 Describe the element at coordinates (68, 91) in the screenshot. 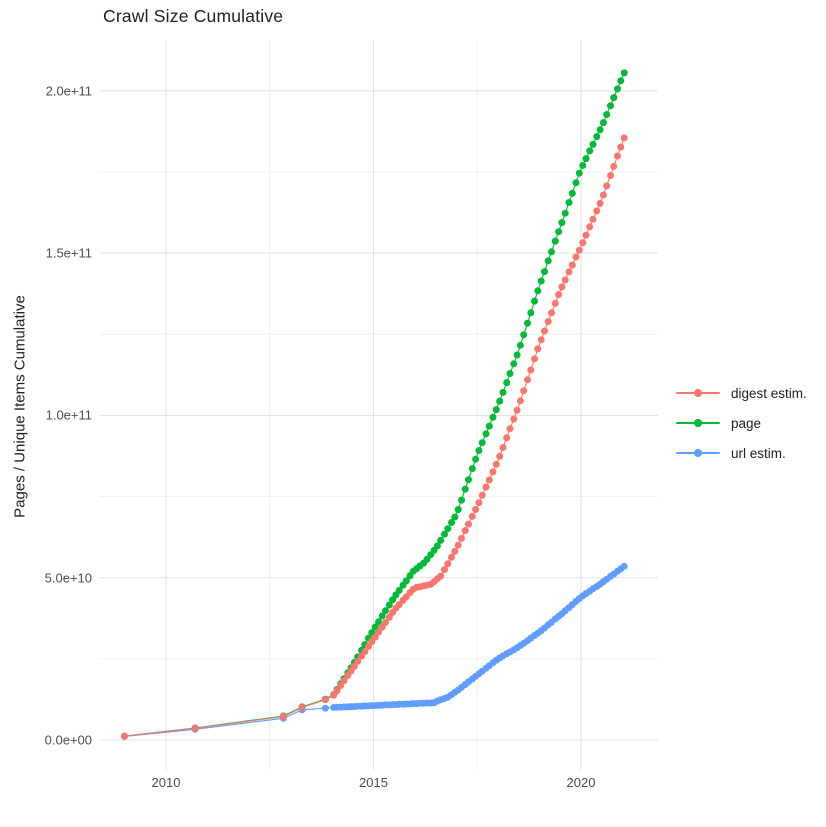

I see `y-tick-label: 2.0e+11` at that location.